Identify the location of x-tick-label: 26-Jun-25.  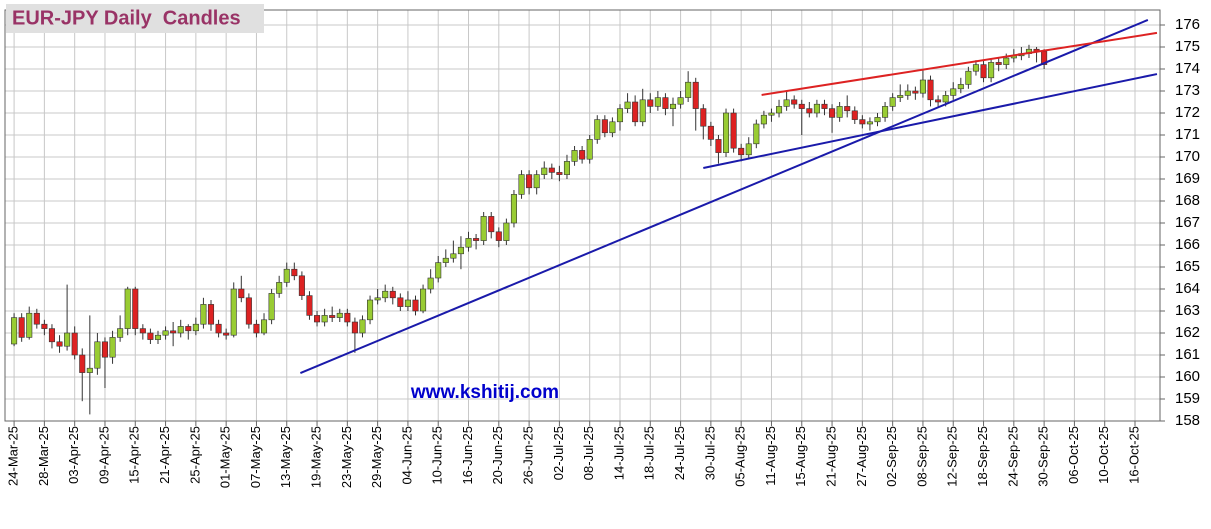
(528, 455).